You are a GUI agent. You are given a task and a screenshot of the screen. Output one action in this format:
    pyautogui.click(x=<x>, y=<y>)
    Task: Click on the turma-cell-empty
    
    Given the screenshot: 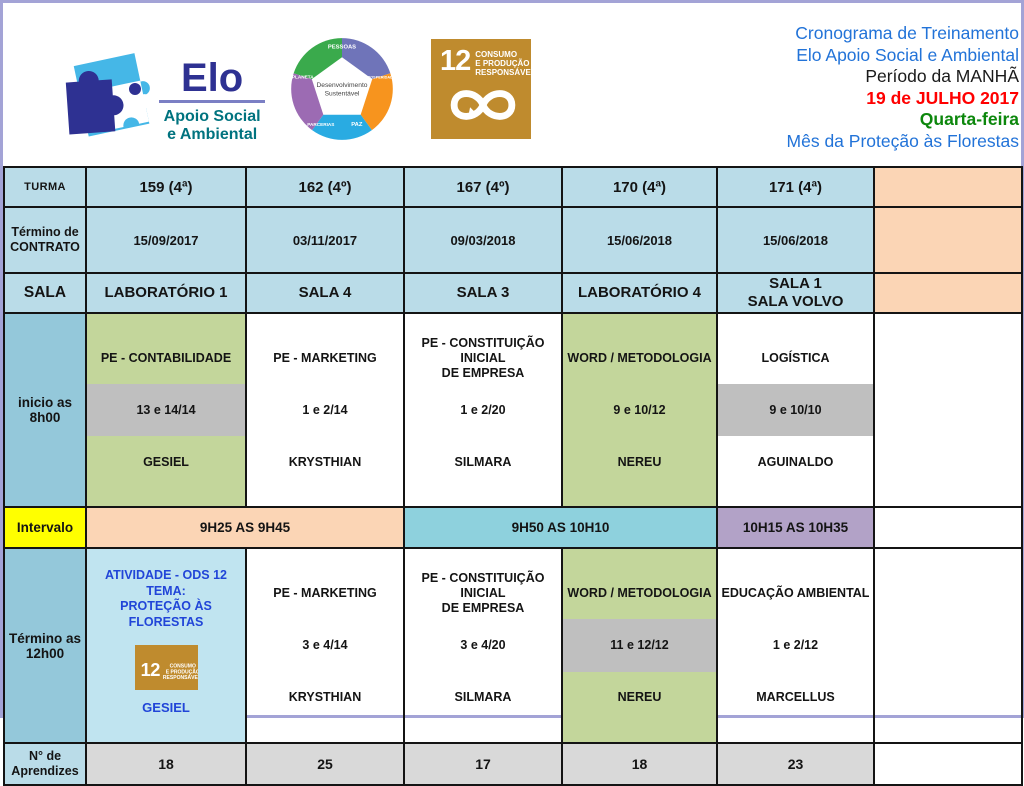 What is the action you would take?
    pyautogui.click(x=948, y=187)
    